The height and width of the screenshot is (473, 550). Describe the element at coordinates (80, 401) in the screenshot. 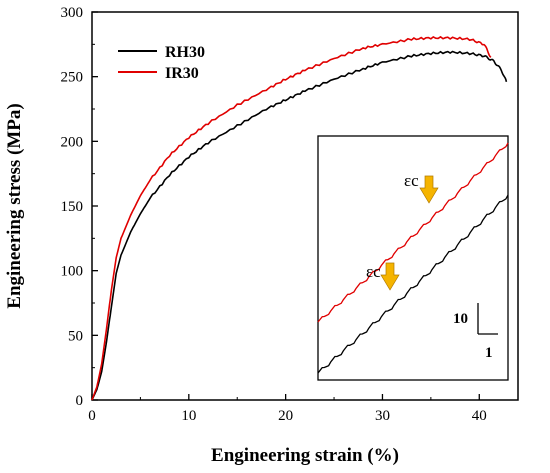

I see `y-tick-label: 0` at that location.